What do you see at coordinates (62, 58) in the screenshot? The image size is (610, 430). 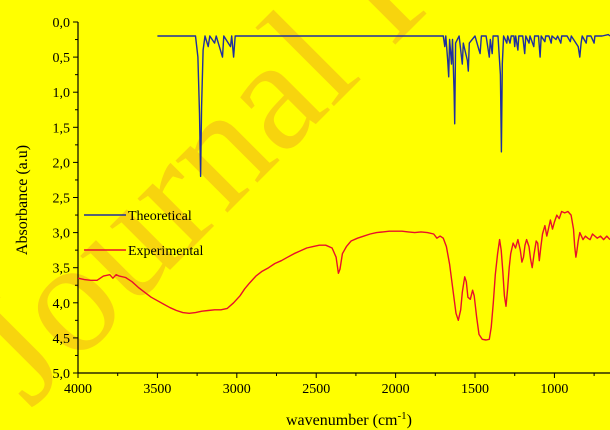 I see `y-tick-label: 0,5` at bounding box center [62, 58].